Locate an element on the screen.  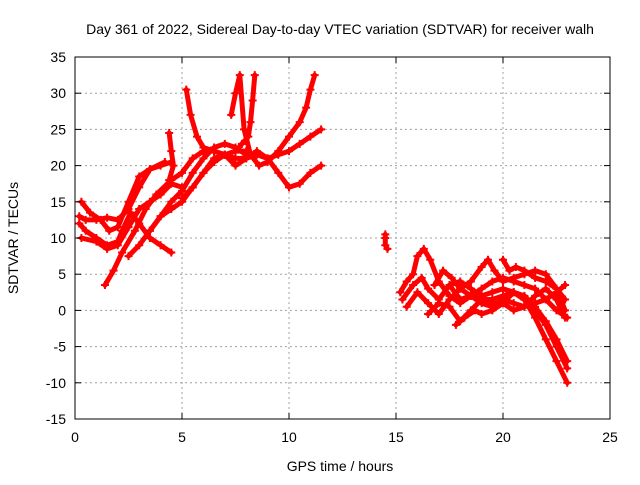
y-tick-label: 10 is located at coordinates (58, 238).